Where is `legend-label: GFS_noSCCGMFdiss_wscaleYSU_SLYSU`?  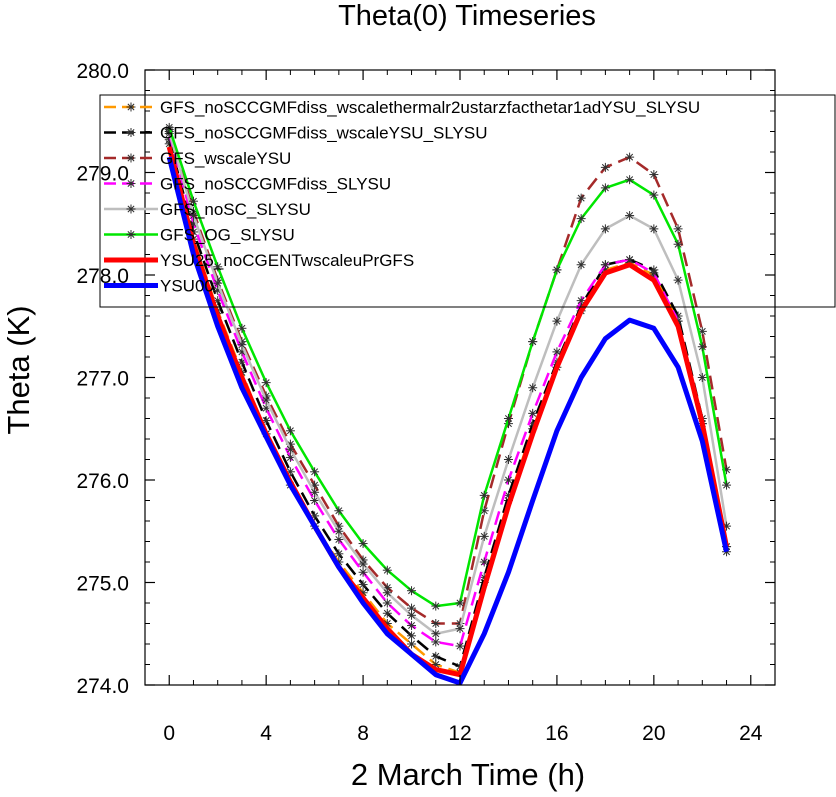 legend-label: GFS_noSCCGMFdiss_wscaleYSU_SLYSU is located at coordinates (324, 133).